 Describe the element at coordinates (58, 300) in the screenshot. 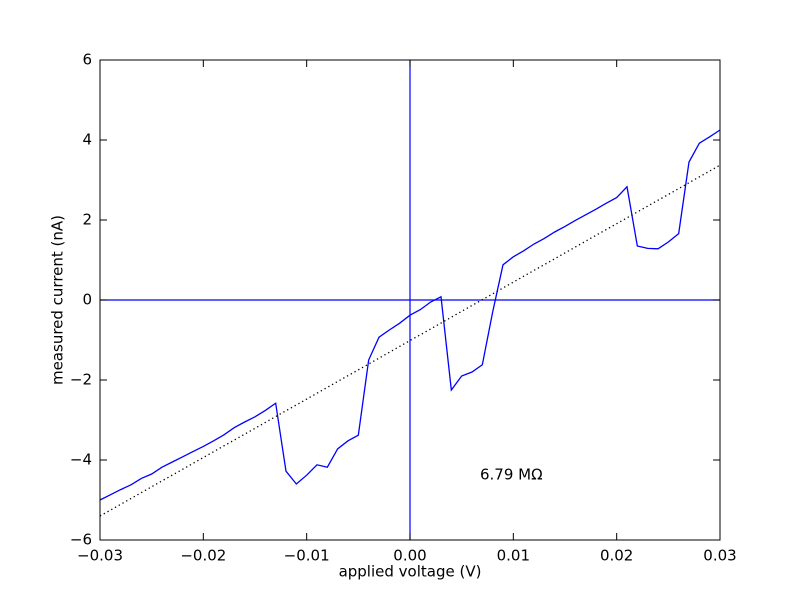

I see `y-axis-label: measured current (nA)` at that location.